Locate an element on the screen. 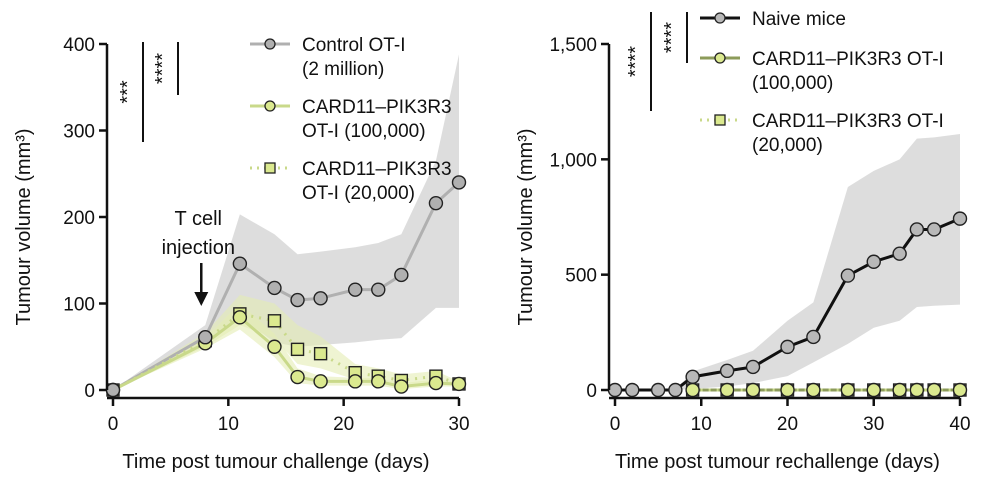 This screenshot has width=1000, height=494. error-band is located at coordinates (286, 342).